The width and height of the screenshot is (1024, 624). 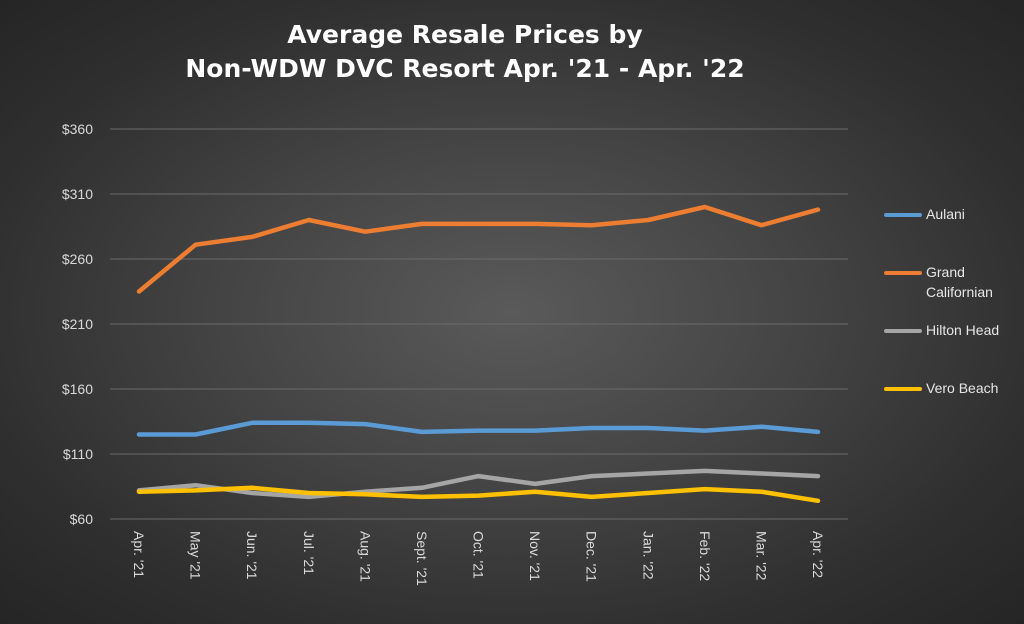 I want to click on legend-label: Vero Beach, so click(x=962, y=388).